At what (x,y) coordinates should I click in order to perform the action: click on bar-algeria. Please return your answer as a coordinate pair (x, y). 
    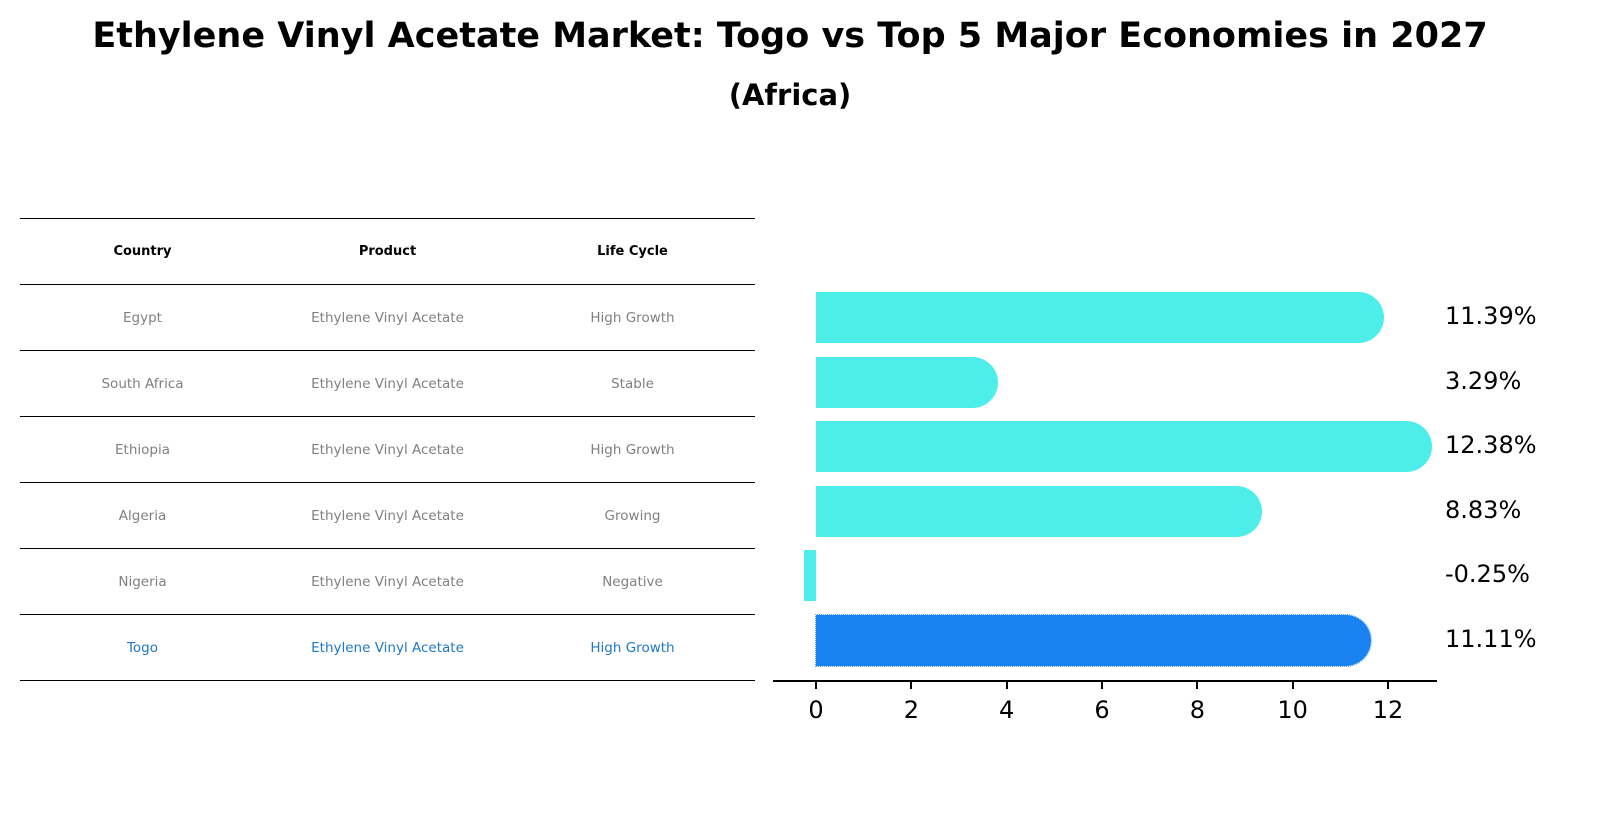
    Looking at the image, I should click on (1039, 511).